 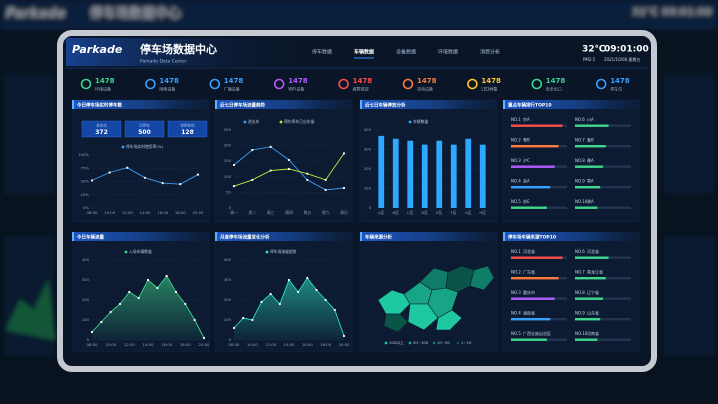 What do you see at coordinates (687, 12) in the screenshot?
I see `bg-time: 09:01:00` at bounding box center [687, 12].